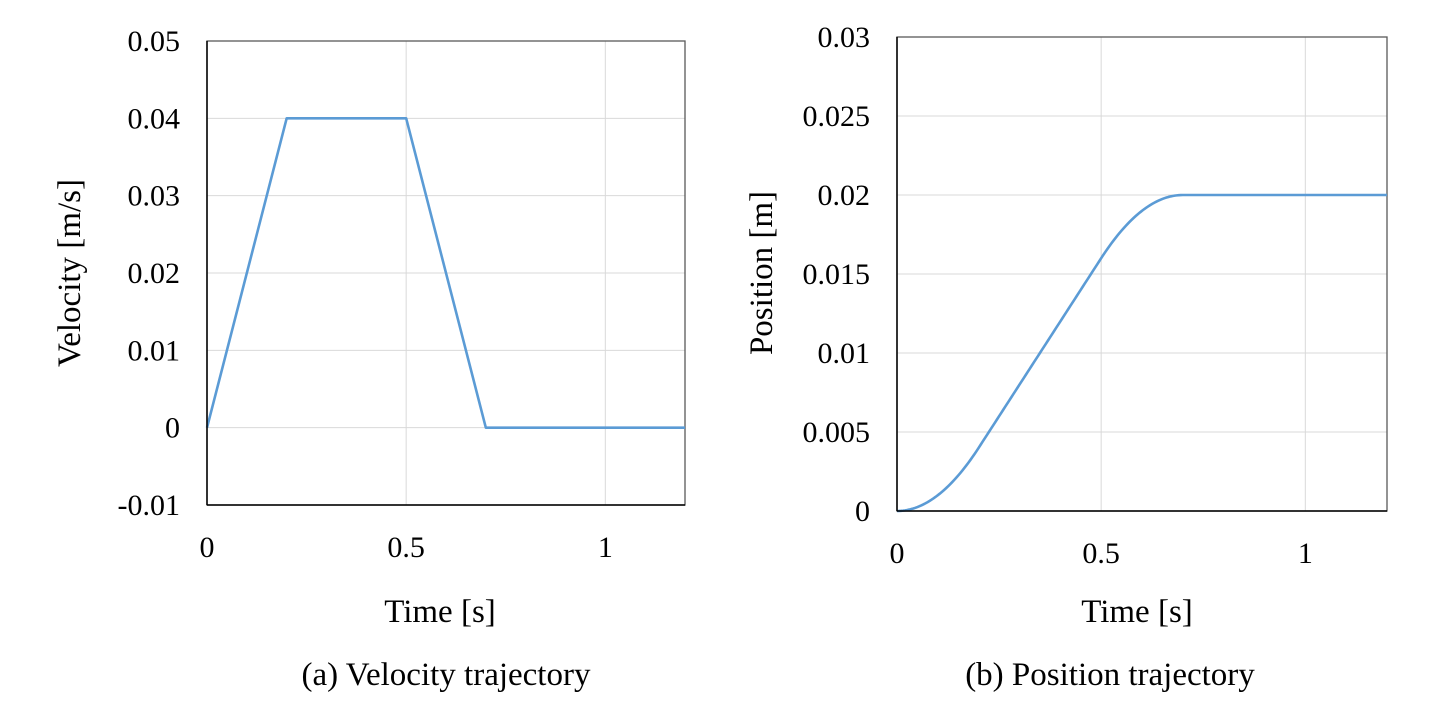  Describe the element at coordinates (149, 505) in the screenshot. I see `velocity-y-tick-label: -0.01` at that location.